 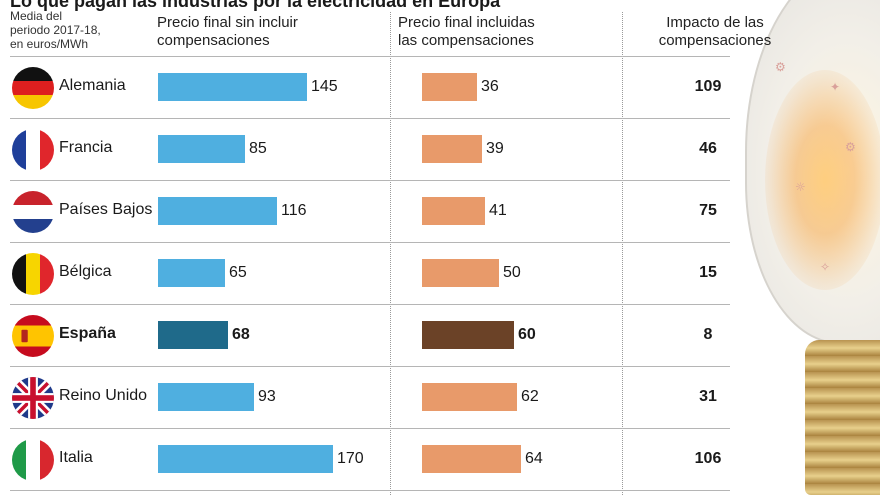 I want to click on column-header-impact: Impacto de las compensaciones, so click(x=715, y=31).